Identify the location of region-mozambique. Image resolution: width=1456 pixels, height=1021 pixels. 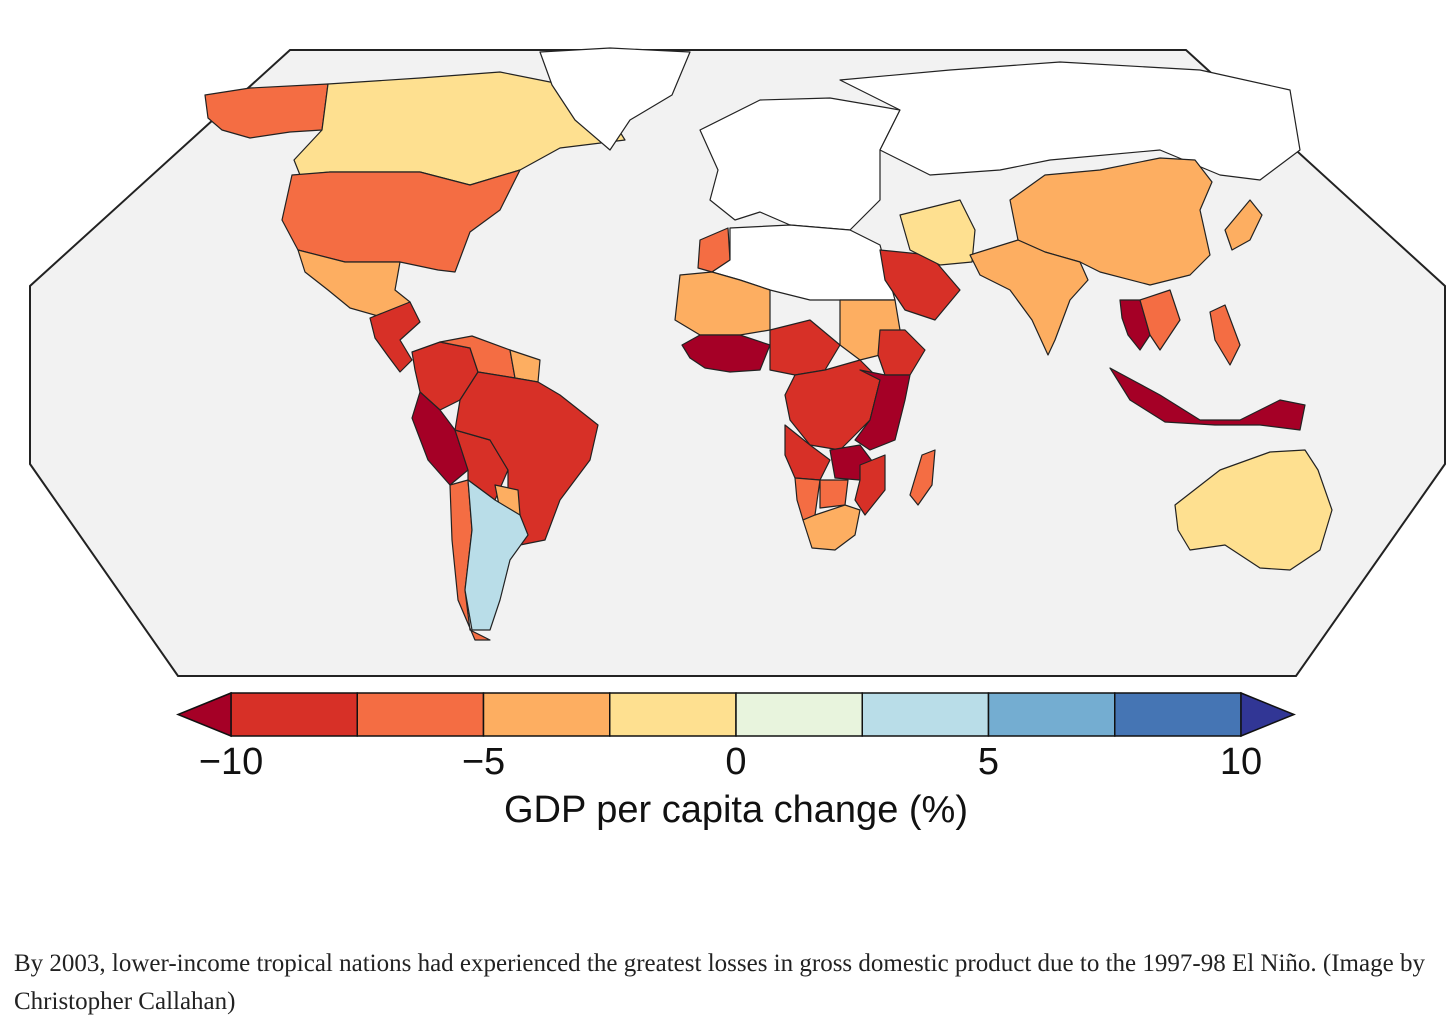
(870, 485).